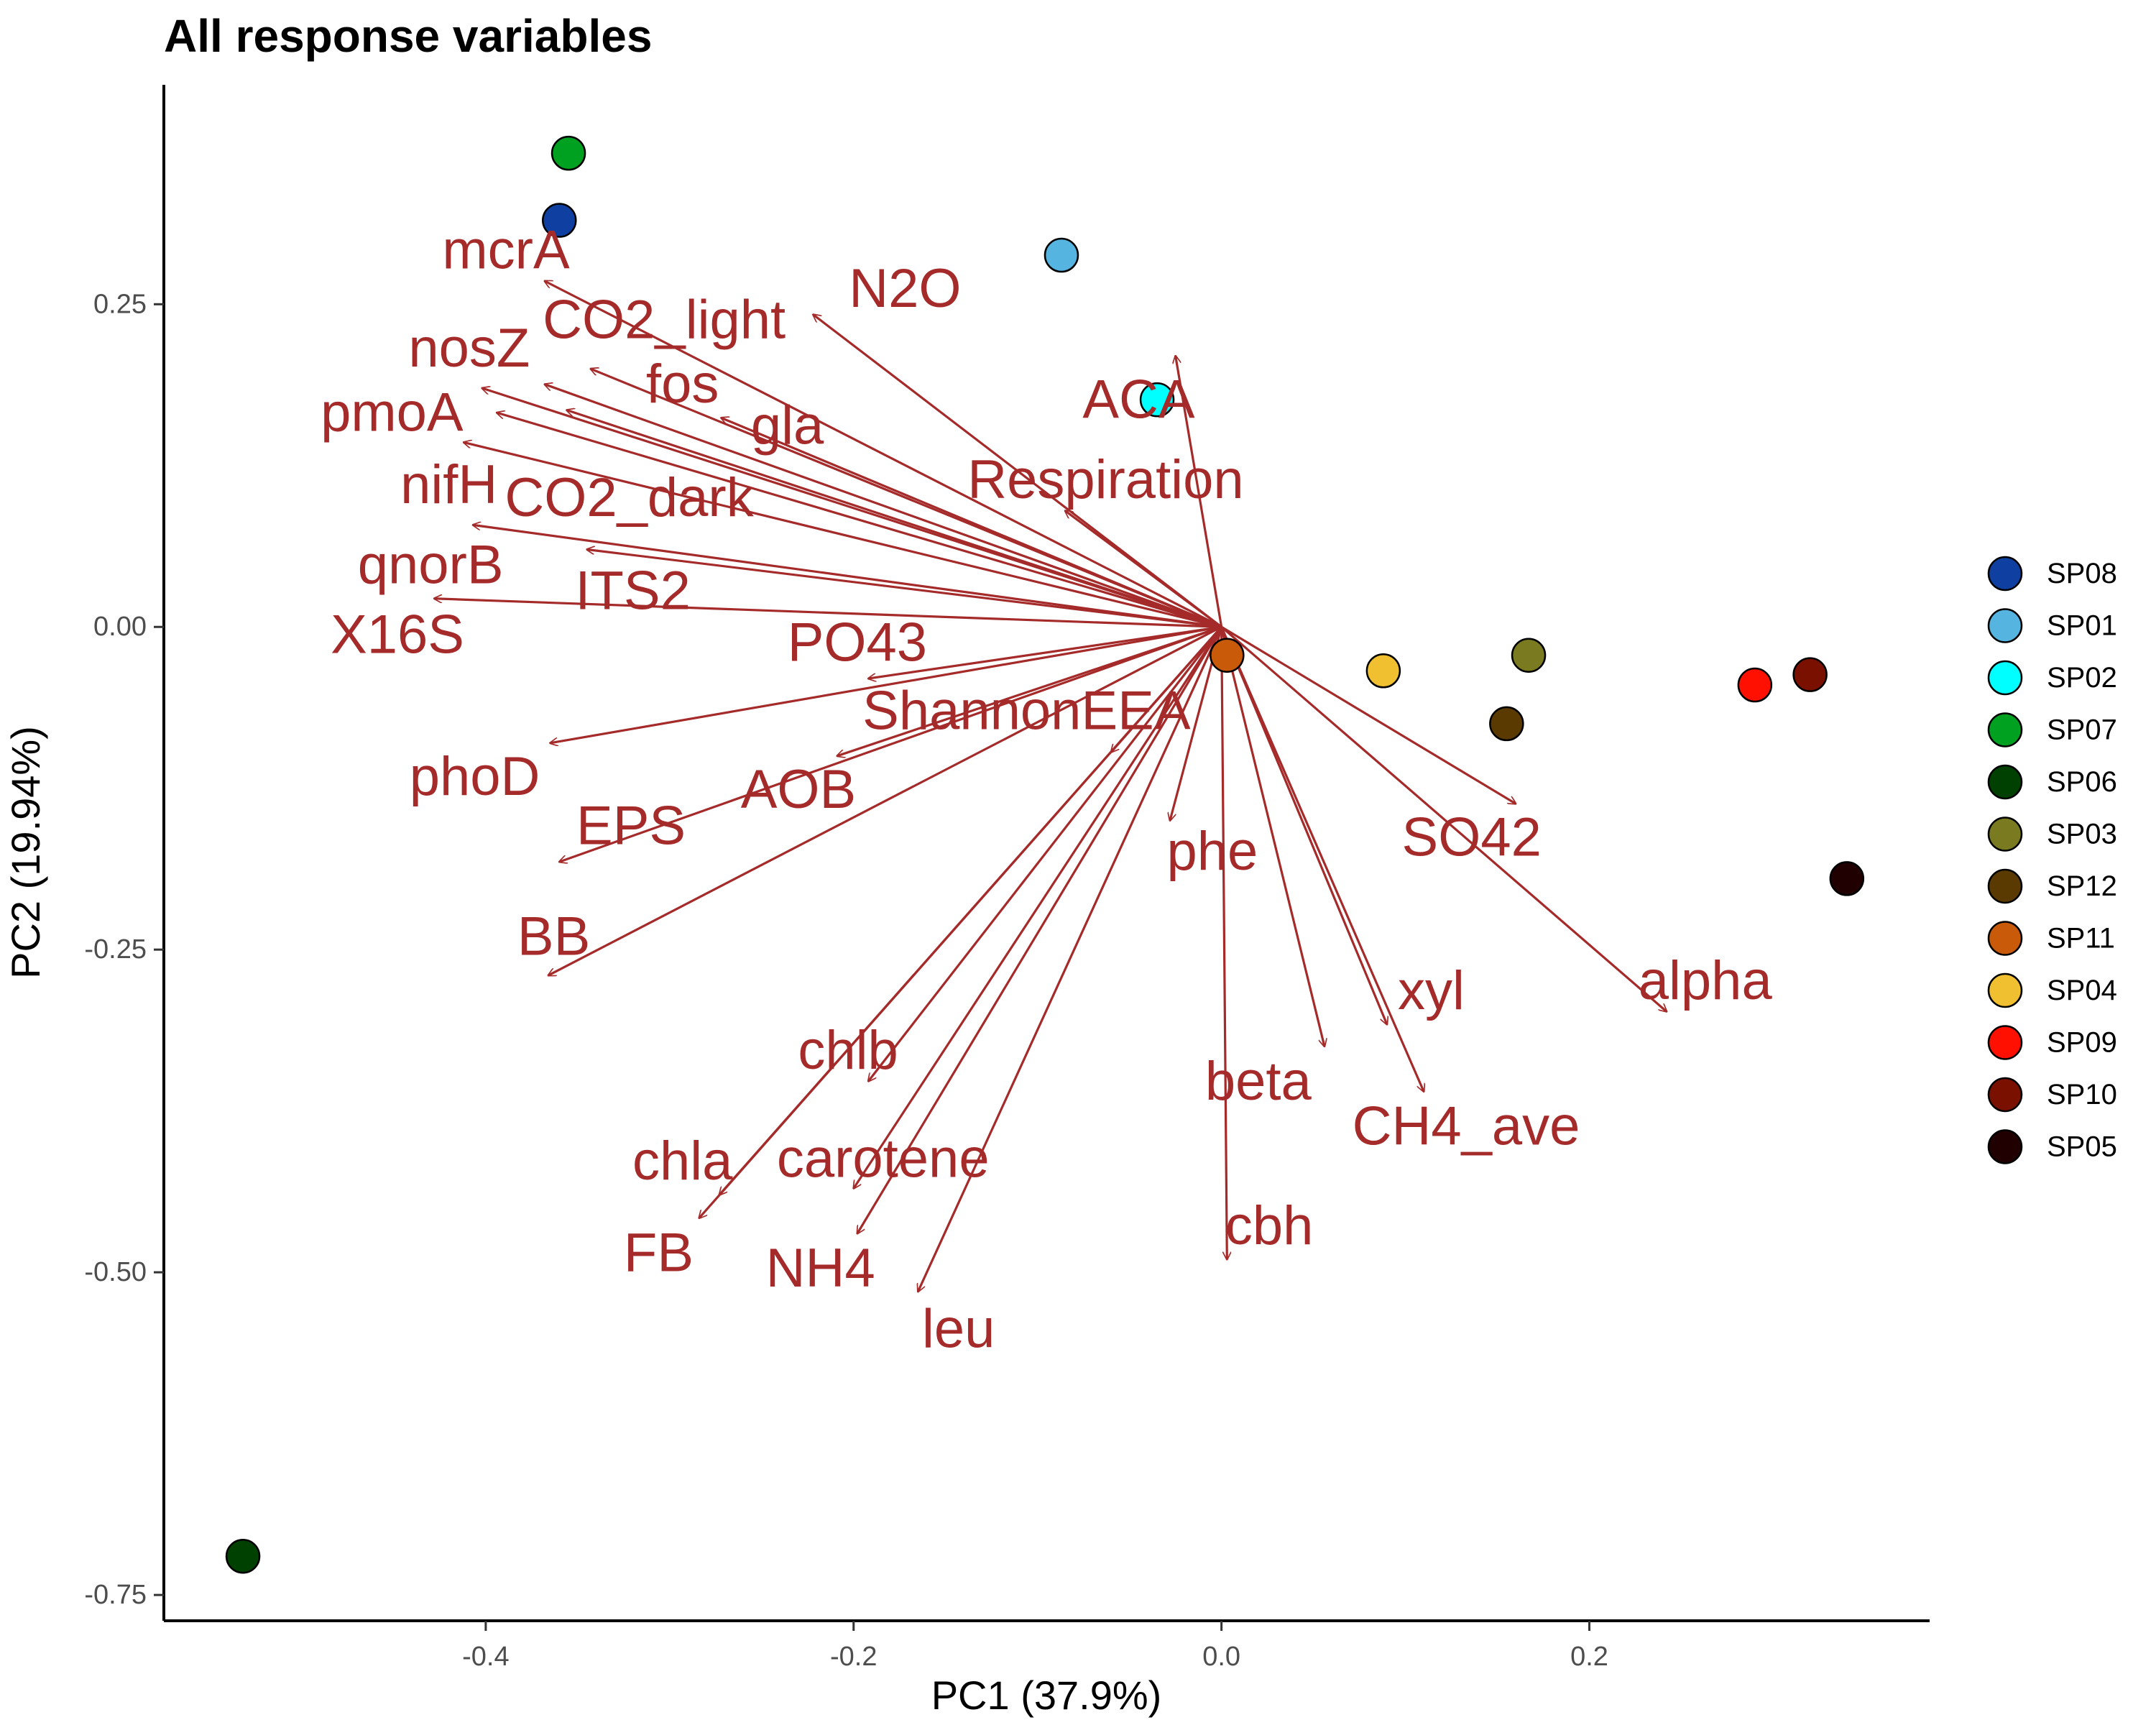  What do you see at coordinates (2081, 938) in the screenshot?
I see `legend-label-sp11: SP11` at bounding box center [2081, 938].